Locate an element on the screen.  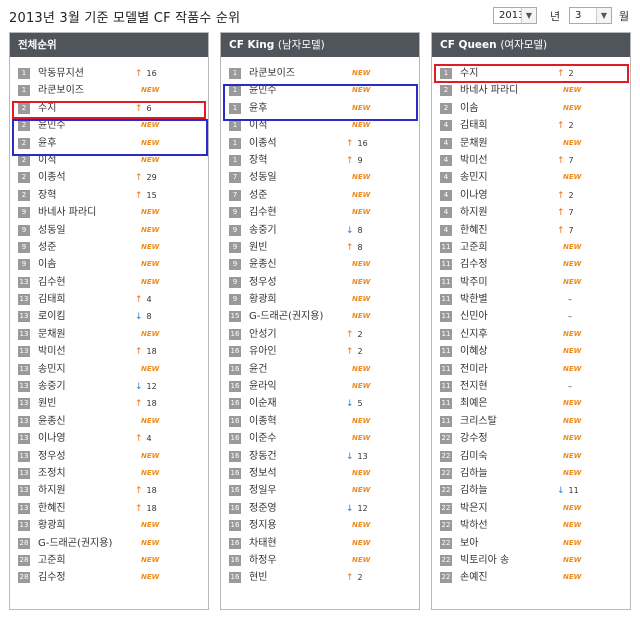
ranking-row: 1 장혁 ↑ 9 is located at coordinates (320, 160).